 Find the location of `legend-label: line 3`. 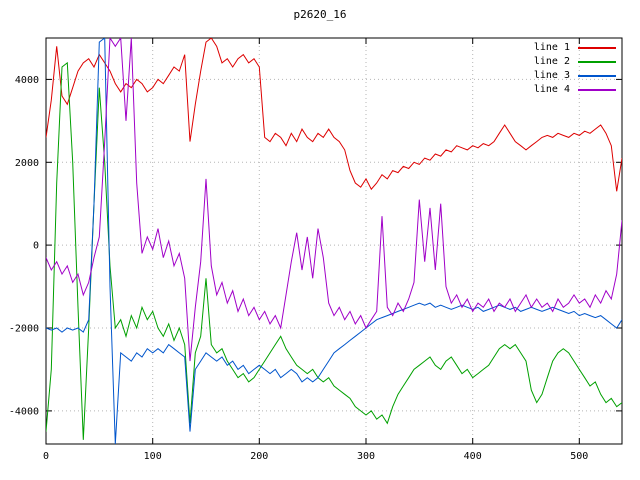

legend-label: line 3 is located at coordinates (551, 75).